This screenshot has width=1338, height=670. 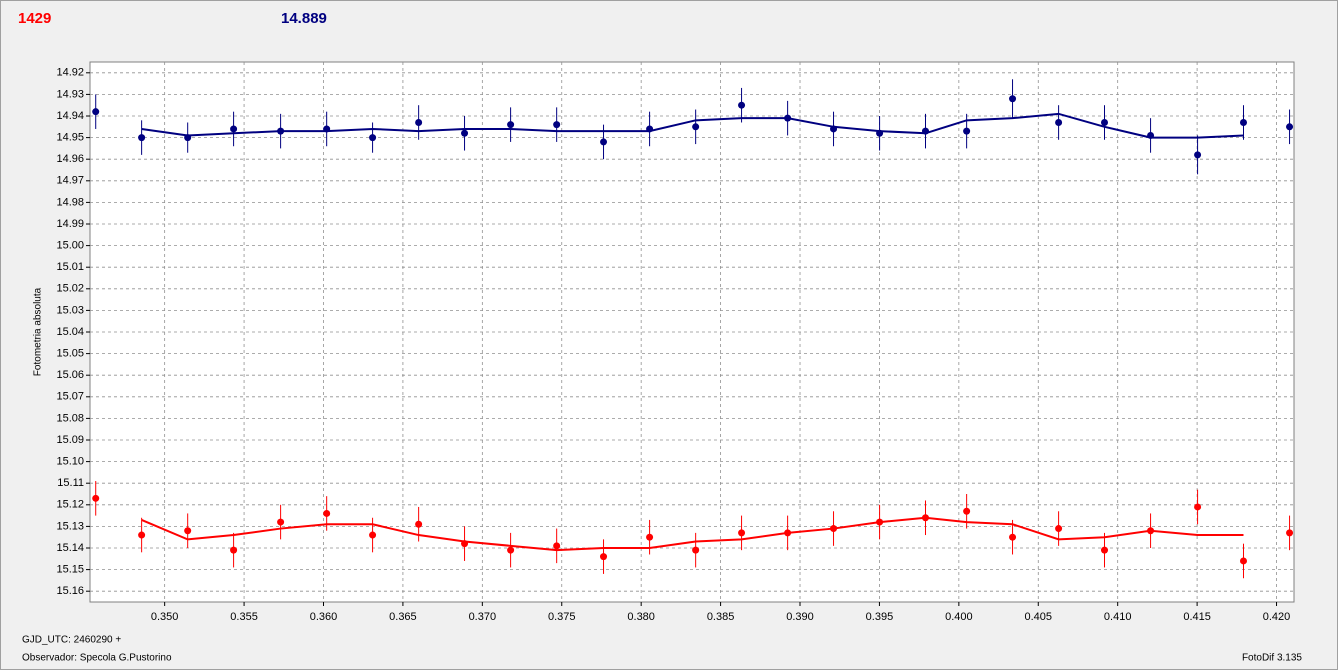 What do you see at coordinates (70, 310) in the screenshot?
I see `y-tick-label: 15.03` at bounding box center [70, 310].